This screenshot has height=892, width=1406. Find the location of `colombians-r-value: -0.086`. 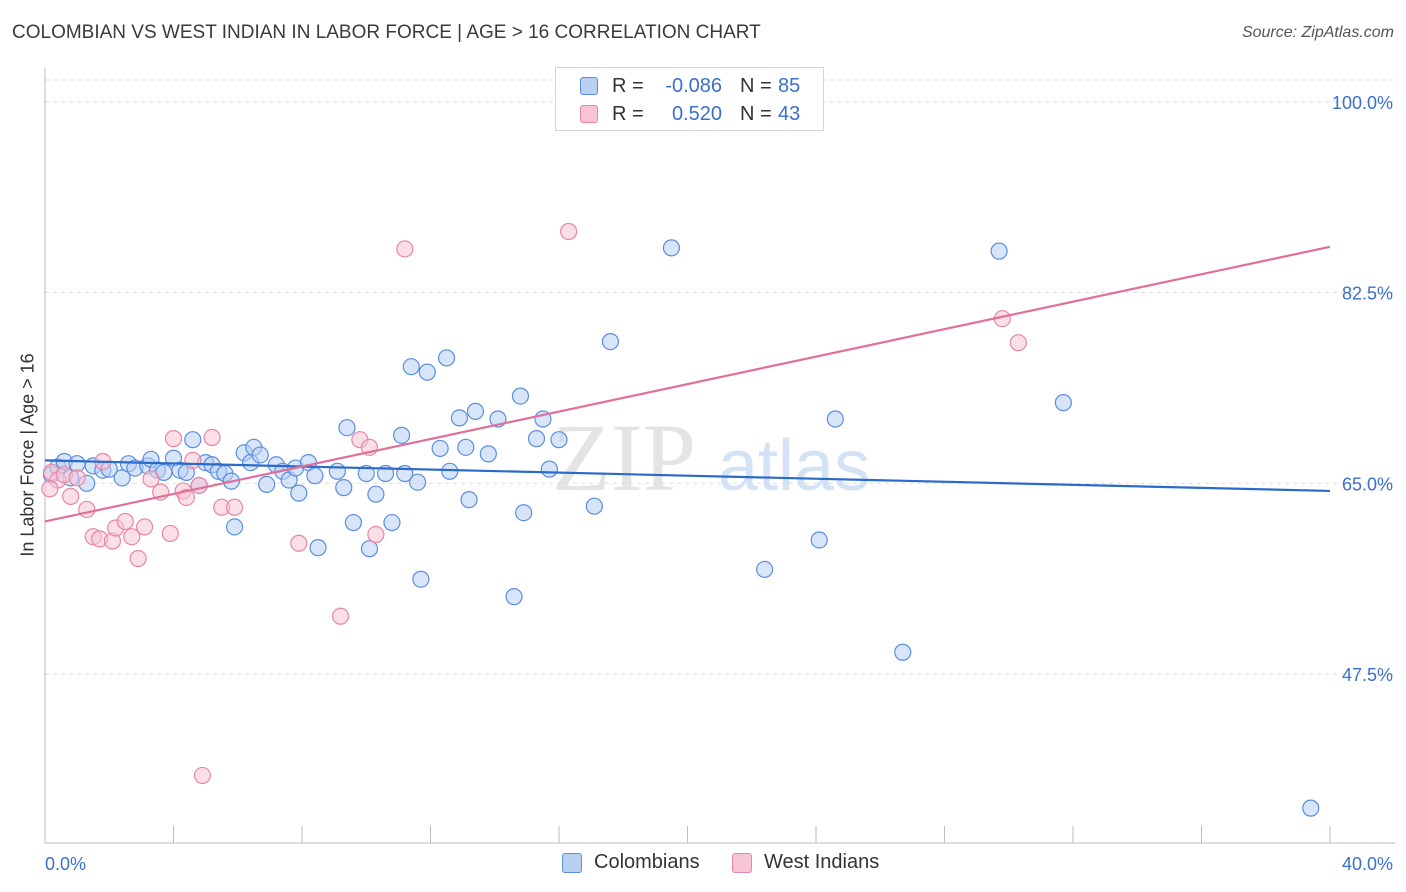

colombians-r-value: -0.086 is located at coordinates (693, 85).